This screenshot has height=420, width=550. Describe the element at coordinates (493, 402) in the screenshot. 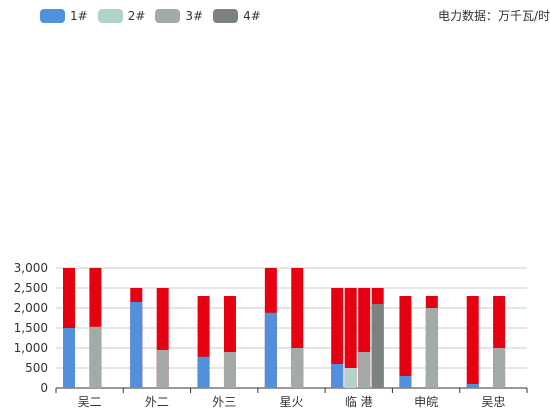

I see `x-tick-label: 吴忠` at that location.